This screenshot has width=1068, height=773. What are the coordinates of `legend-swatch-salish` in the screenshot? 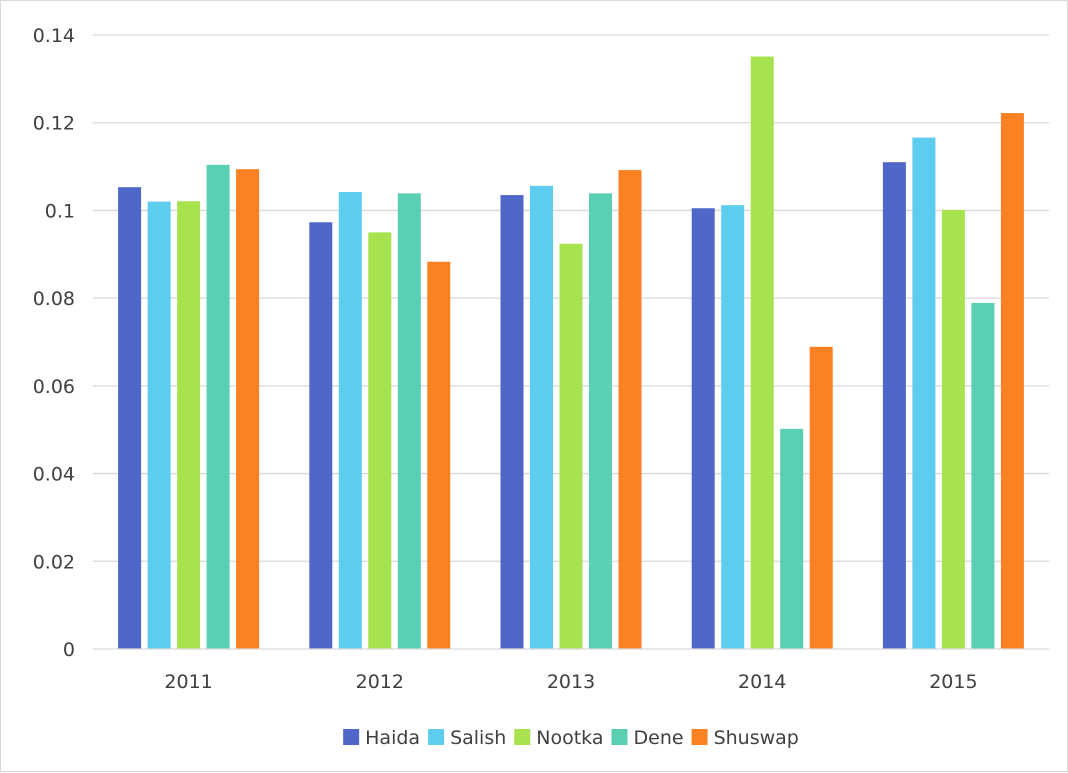 It's located at (436, 737).